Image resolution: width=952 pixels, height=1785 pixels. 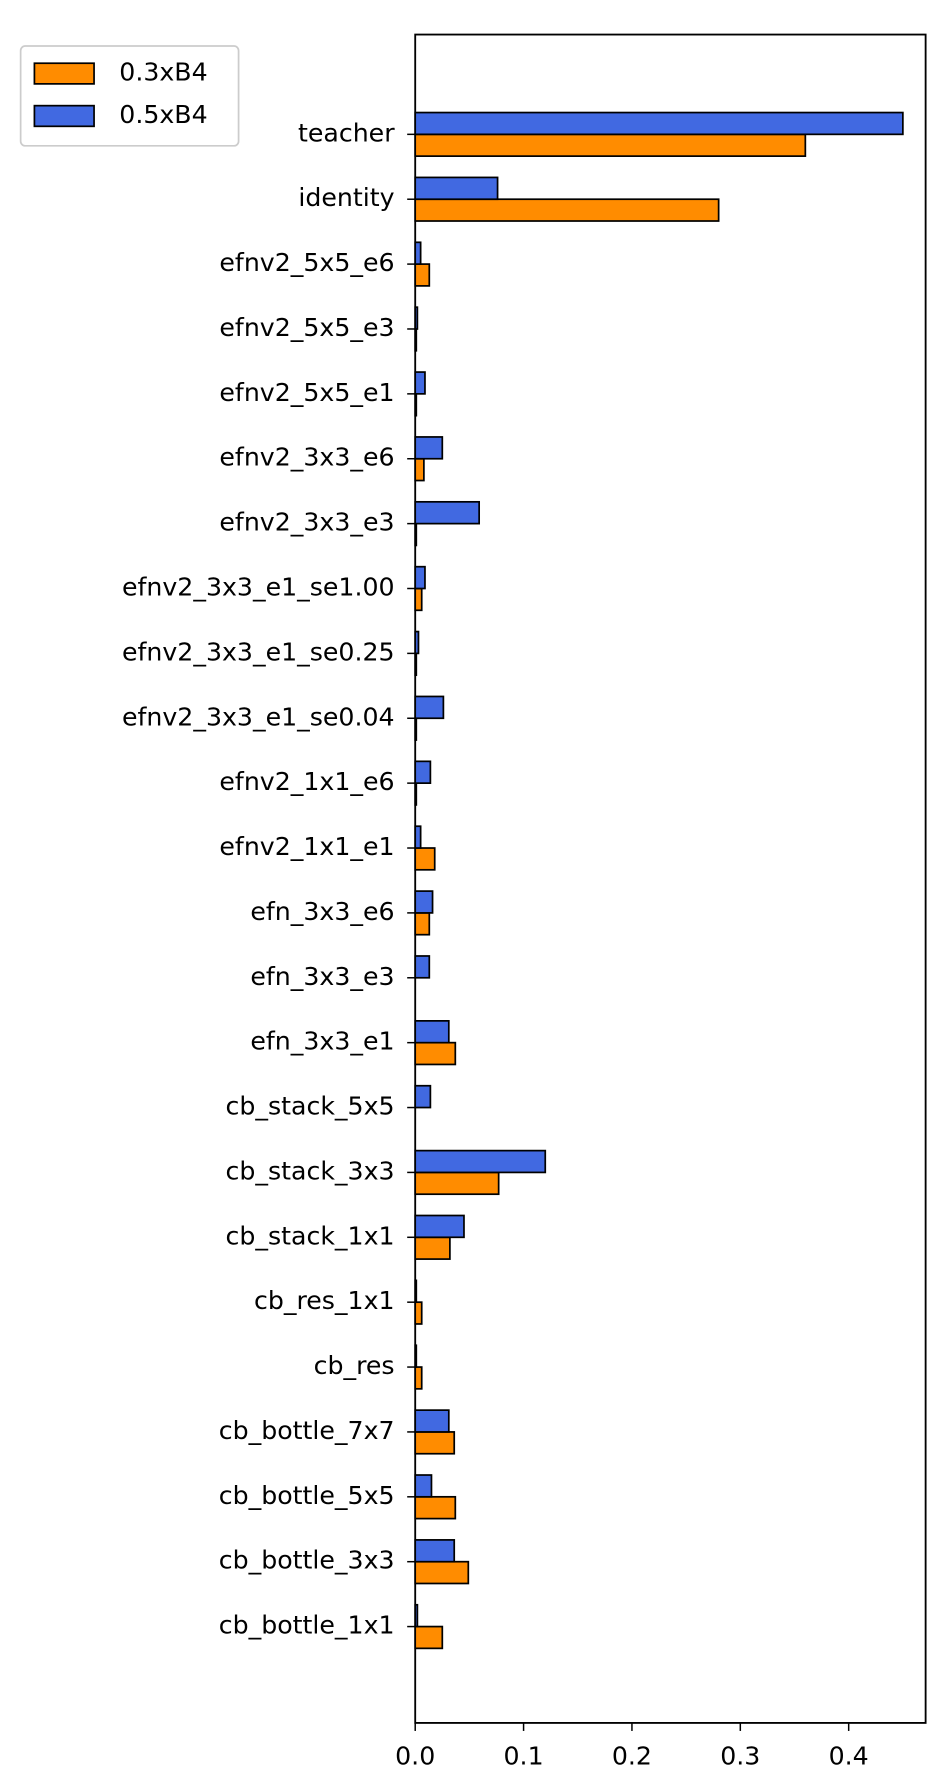 What do you see at coordinates (322, 1041) in the screenshot?
I see `y-tick-label: efn_3x3_e1` at bounding box center [322, 1041].